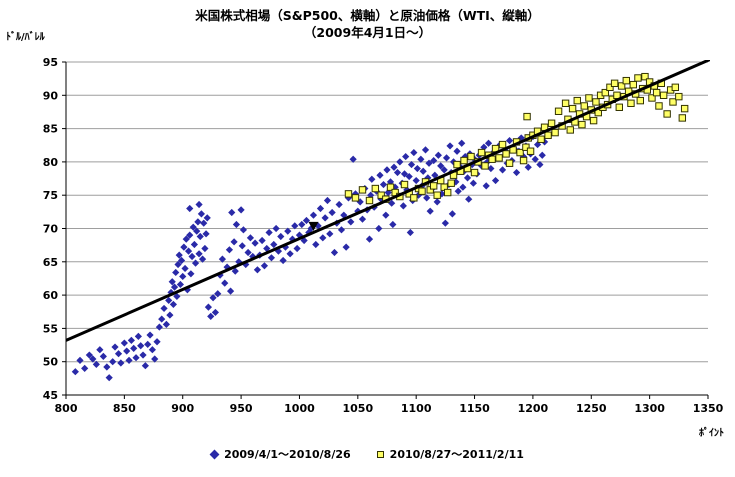 This screenshot has width=735, height=477. What do you see at coordinates (367, 15) in the screenshot?
I see `chart-title-line1: 米国株式相場（S&P500、横軸）と原油価格（WTI、縦軸）` at bounding box center [367, 15].